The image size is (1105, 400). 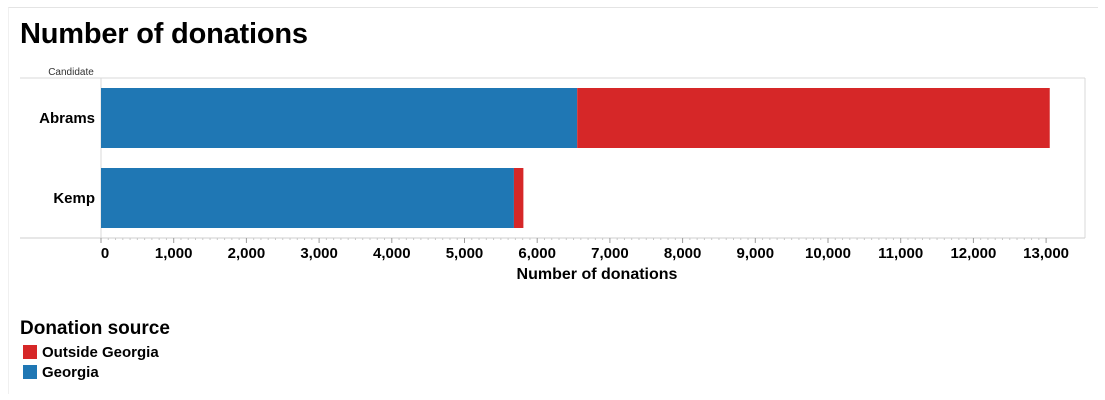 What do you see at coordinates (537, 253) in the screenshot?
I see `x-tick-label: 6,000` at bounding box center [537, 253].